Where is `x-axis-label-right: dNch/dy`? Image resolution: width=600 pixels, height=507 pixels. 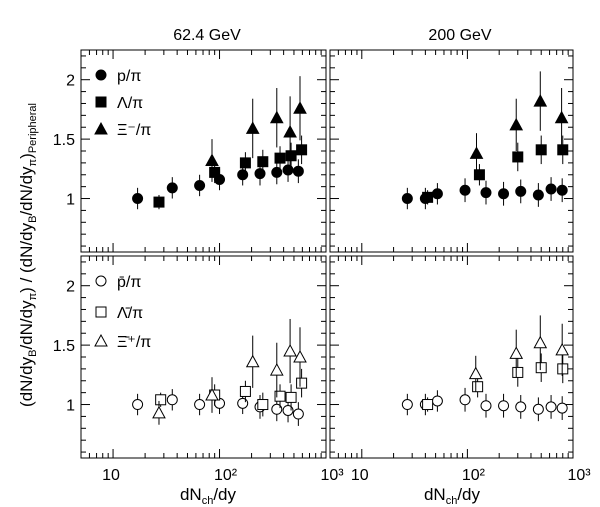 x-axis-label-right: dNch/dy is located at coordinates (452, 496).